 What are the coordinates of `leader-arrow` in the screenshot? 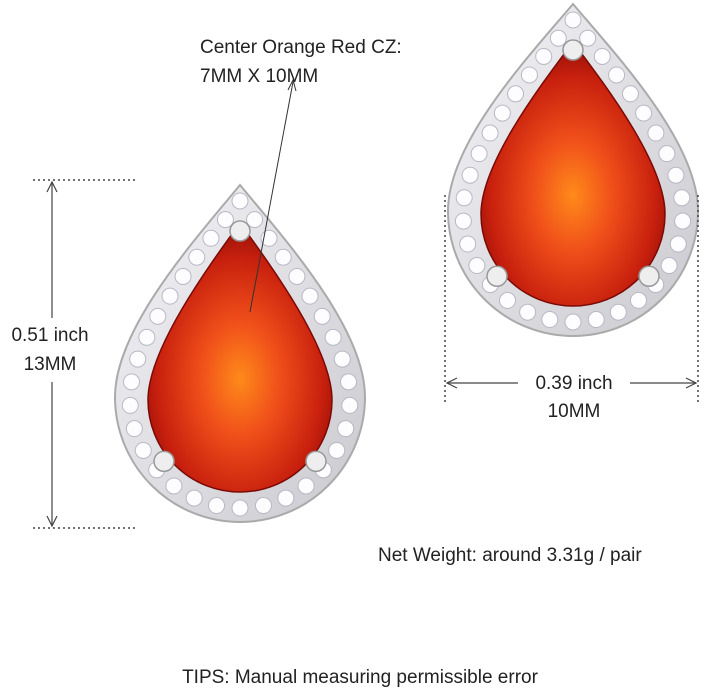 It's located at (292, 85).